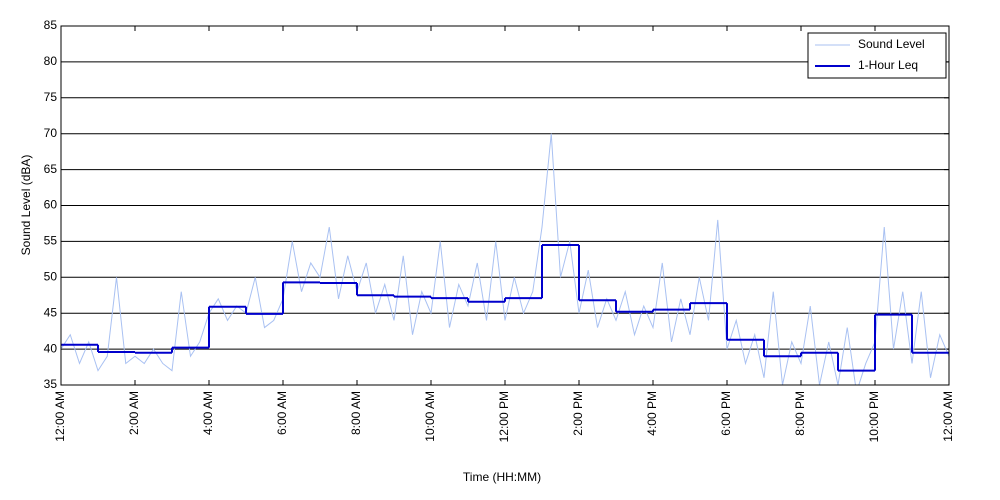 The height and width of the screenshot is (500, 1000). Describe the element at coordinates (134, 413) in the screenshot. I see `x-tick-label: 2:00 AM` at that location.